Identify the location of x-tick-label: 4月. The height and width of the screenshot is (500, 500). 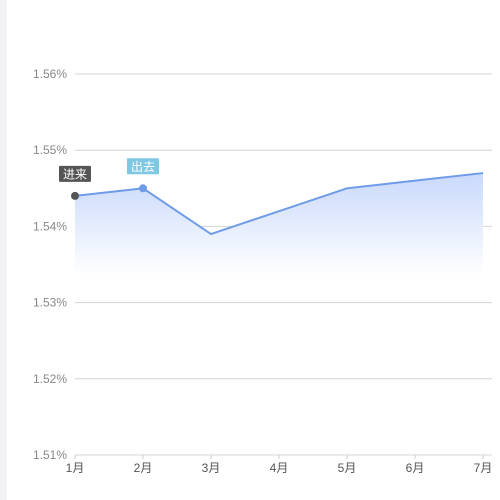
(279, 468).